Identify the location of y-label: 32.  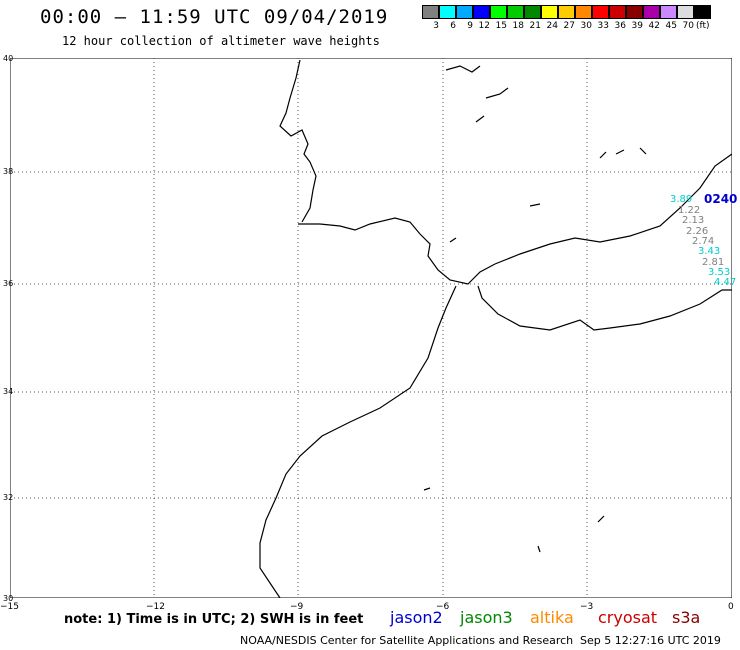
(8, 497).